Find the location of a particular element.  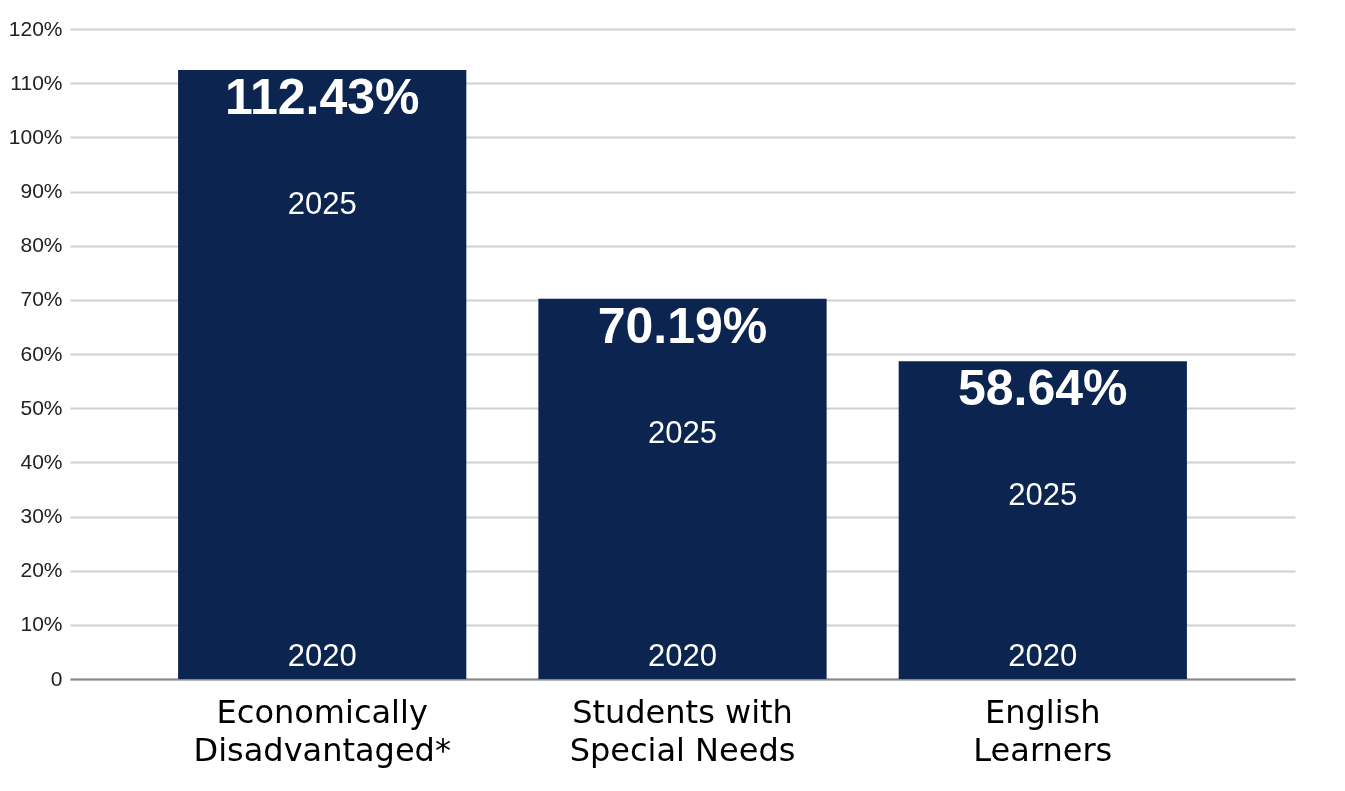

x-tick-label: Students with Special Needs is located at coordinates (682, 730).